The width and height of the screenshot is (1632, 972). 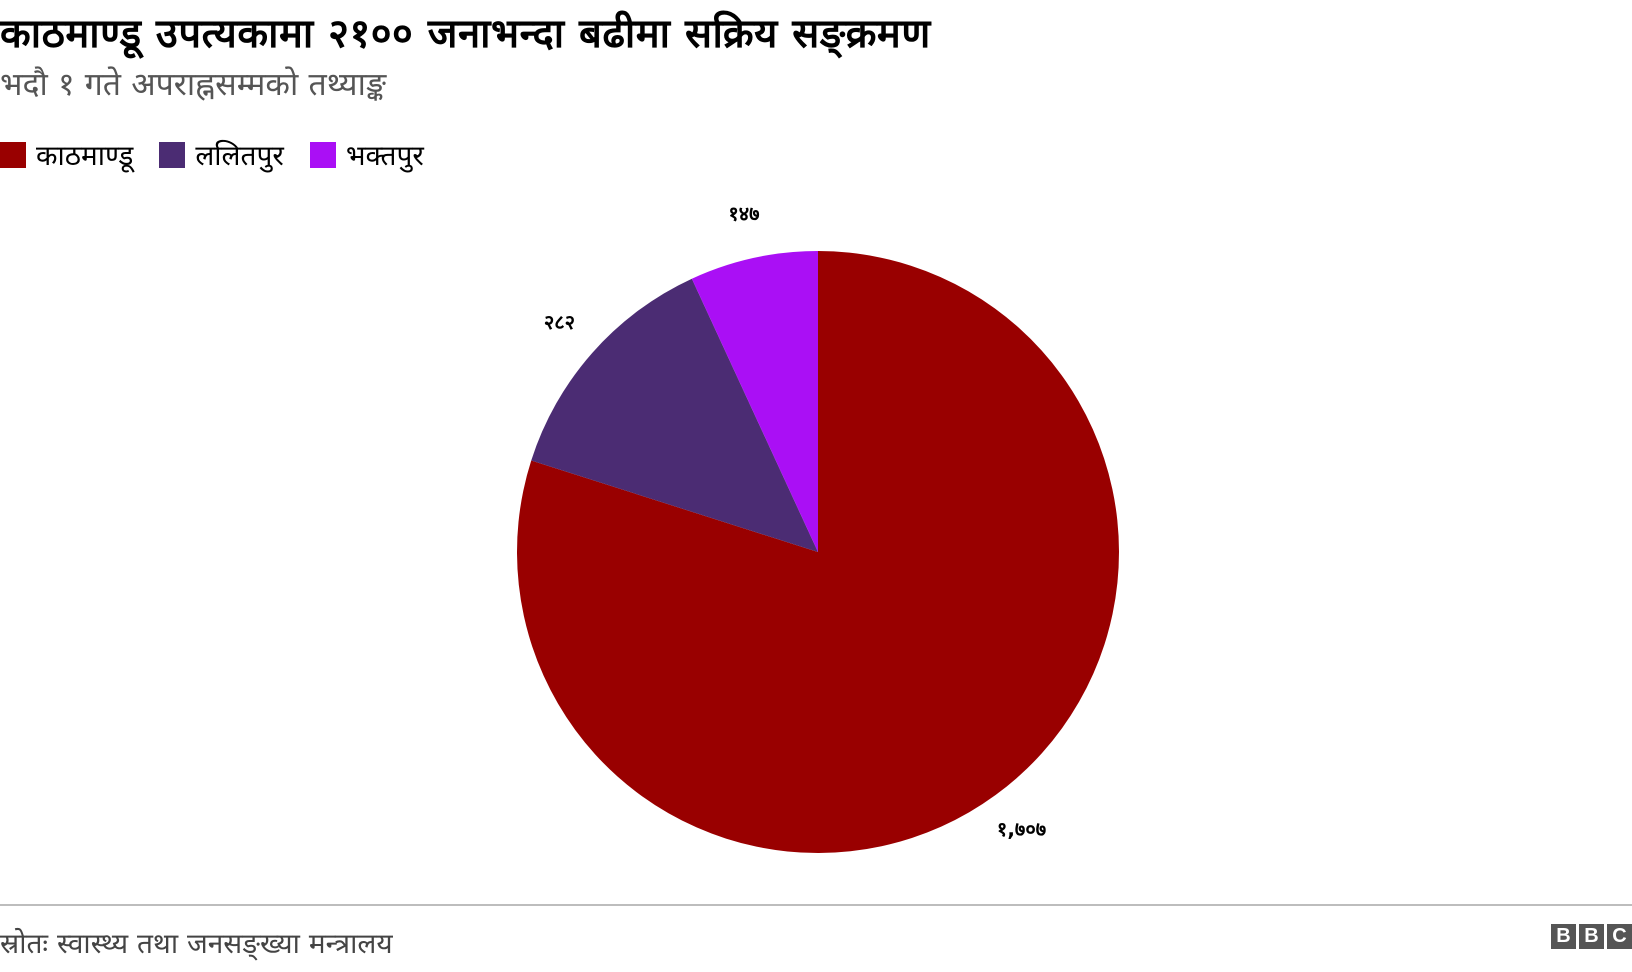 I want to click on legend-item-kathmandu: काठमाण्डू, so click(x=66, y=155).